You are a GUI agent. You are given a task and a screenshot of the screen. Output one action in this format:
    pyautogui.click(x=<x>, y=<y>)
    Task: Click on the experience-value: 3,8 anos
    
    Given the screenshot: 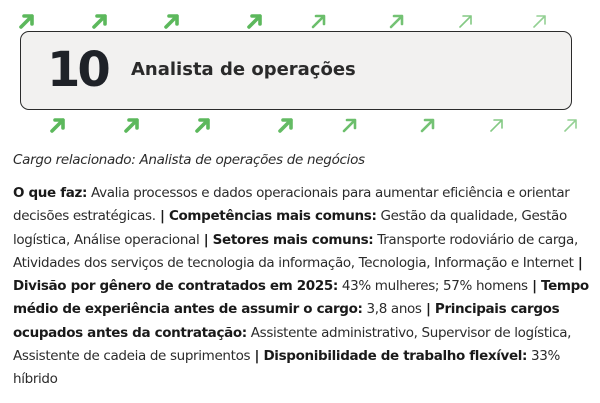 What is the action you would take?
    pyautogui.click(x=392, y=309)
    